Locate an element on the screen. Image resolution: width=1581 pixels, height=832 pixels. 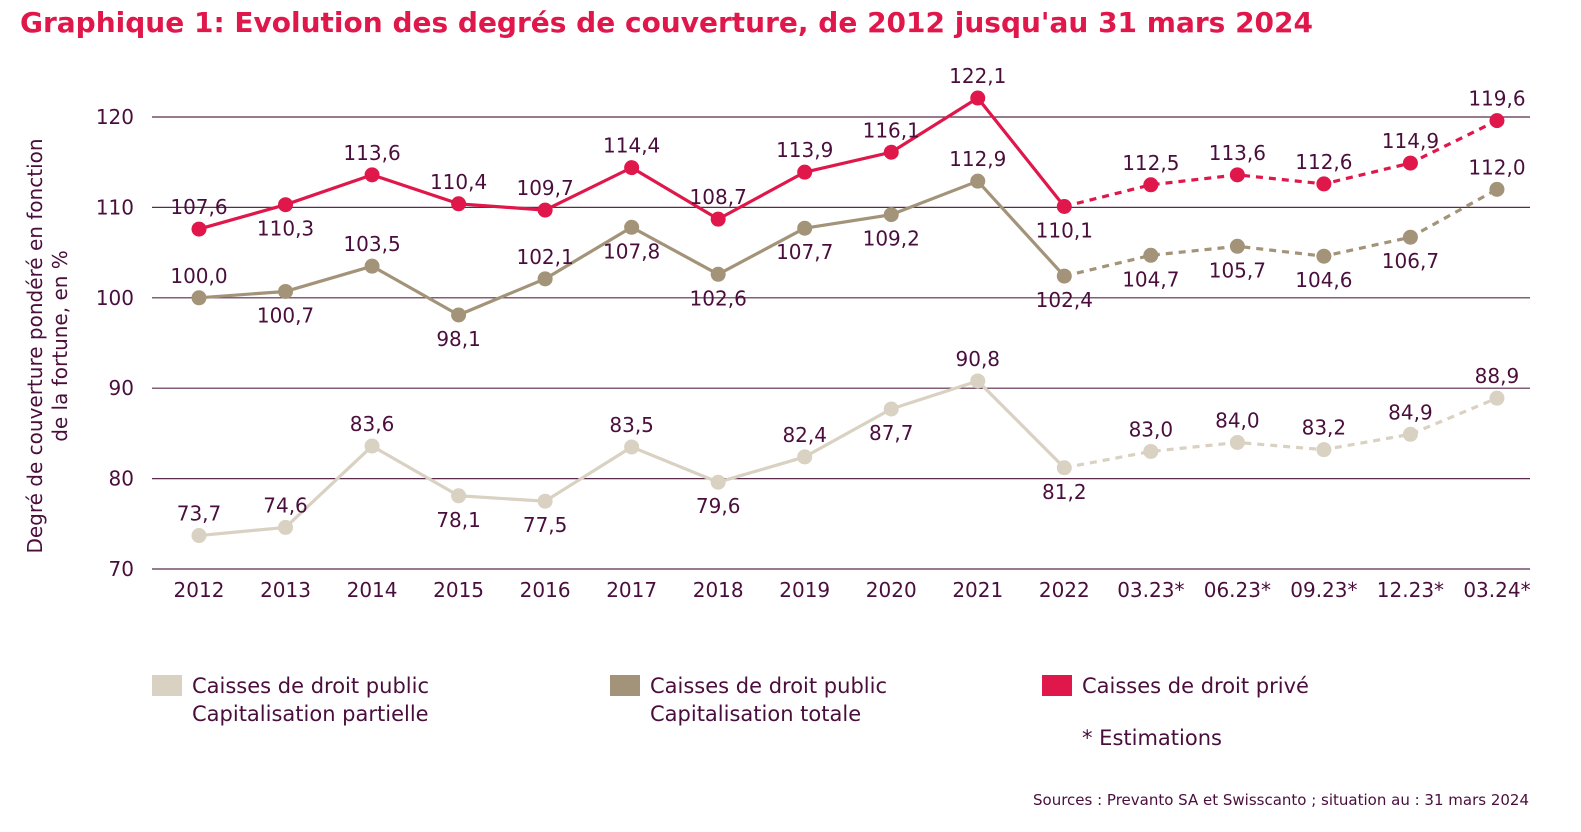
data-label-totale: 103,5 is located at coordinates (371, 244).